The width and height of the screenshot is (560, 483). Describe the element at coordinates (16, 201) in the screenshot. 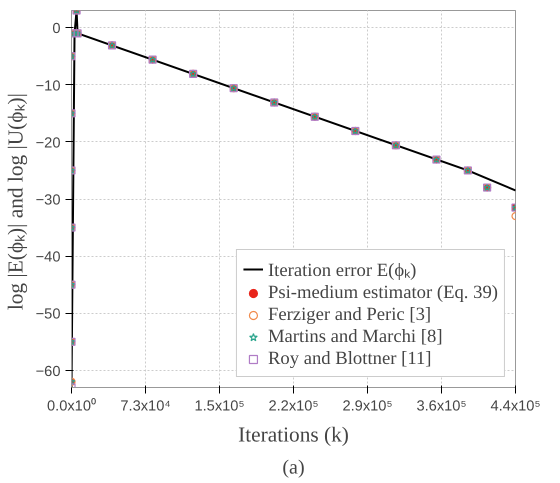

I see `y-axis-title: log |E(ϕₖ)| and log |U(ϕₖ)|` at that location.